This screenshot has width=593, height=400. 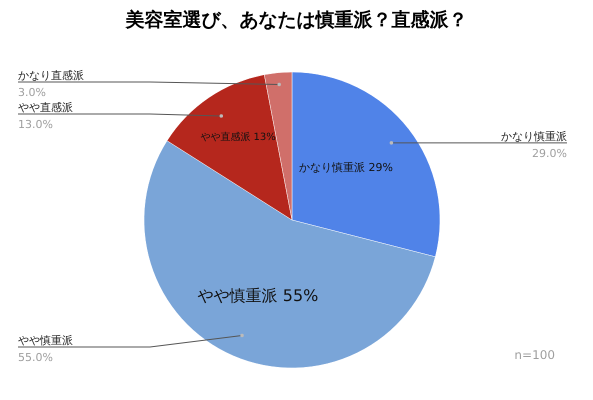 What do you see at coordinates (534, 136) in the screenshot?
I see `slice-label: かなり慎重派` at bounding box center [534, 136].